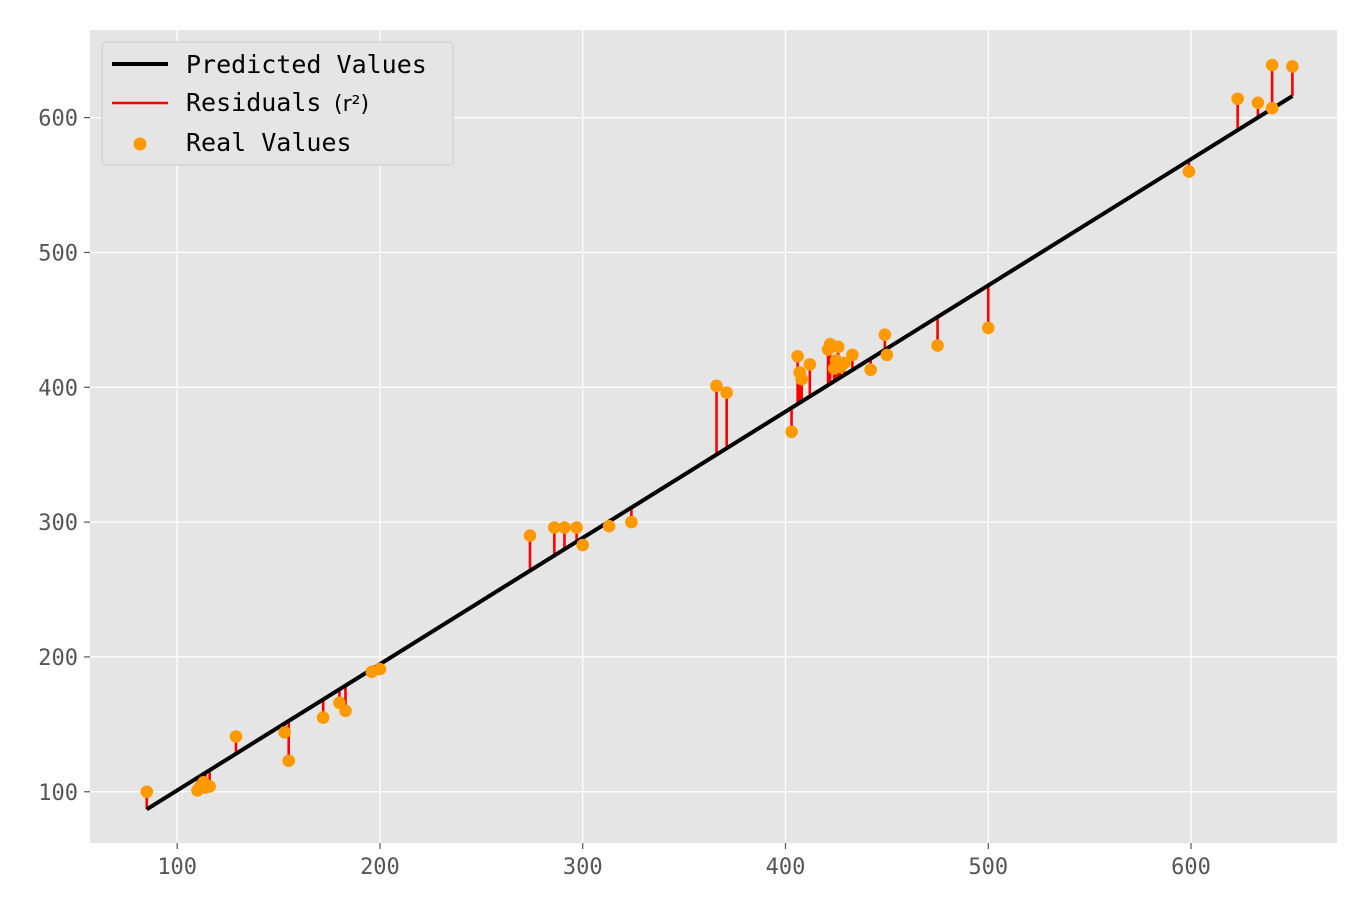 This screenshot has height=908, width=1365. Describe the element at coordinates (988, 867) in the screenshot. I see `x-tick-label: 500` at that location.